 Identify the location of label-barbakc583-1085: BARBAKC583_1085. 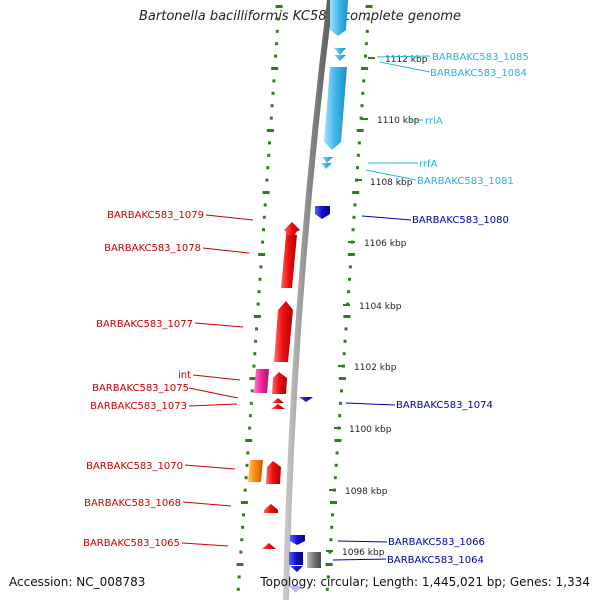
(480, 57).